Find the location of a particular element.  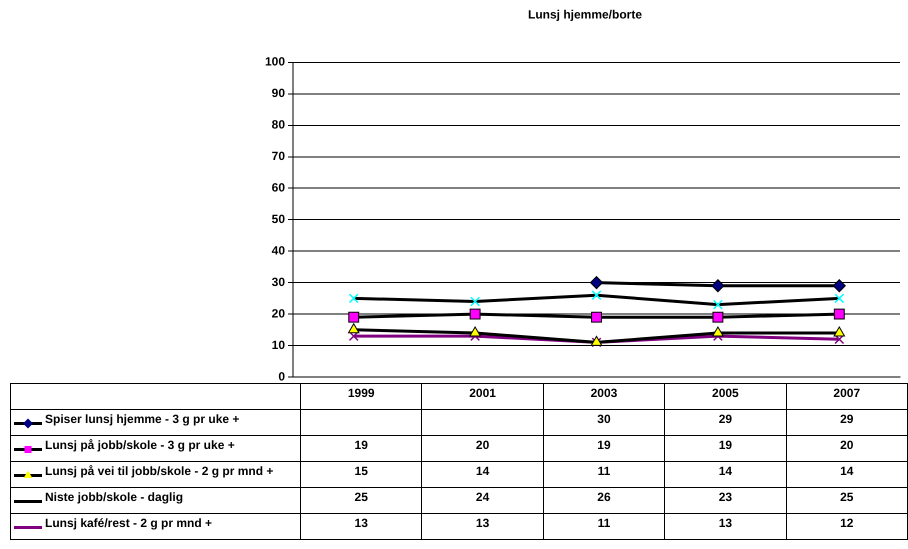

y-tick-label: 50 is located at coordinates (279, 219).